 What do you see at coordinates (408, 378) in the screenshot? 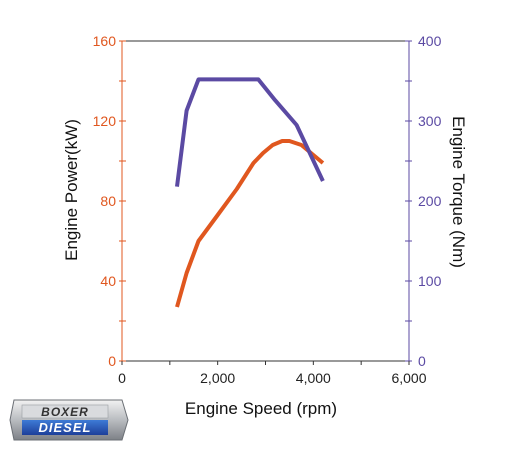
I see `x-tick-label: 6,000` at bounding box center [408, 378].